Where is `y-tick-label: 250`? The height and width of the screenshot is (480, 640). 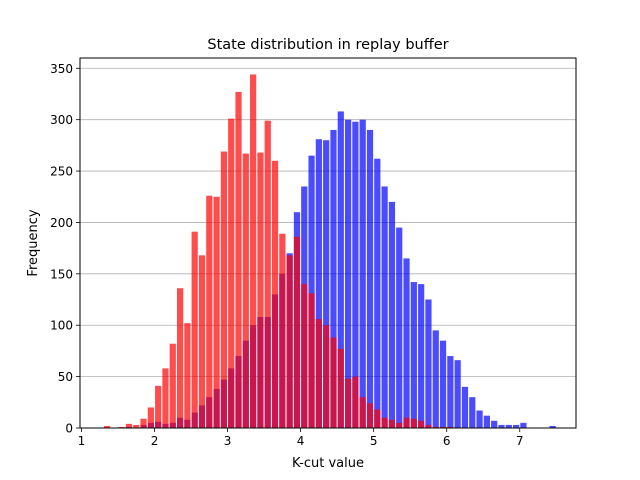 y-tick-label: 250 is located at coordinates (61, 172).